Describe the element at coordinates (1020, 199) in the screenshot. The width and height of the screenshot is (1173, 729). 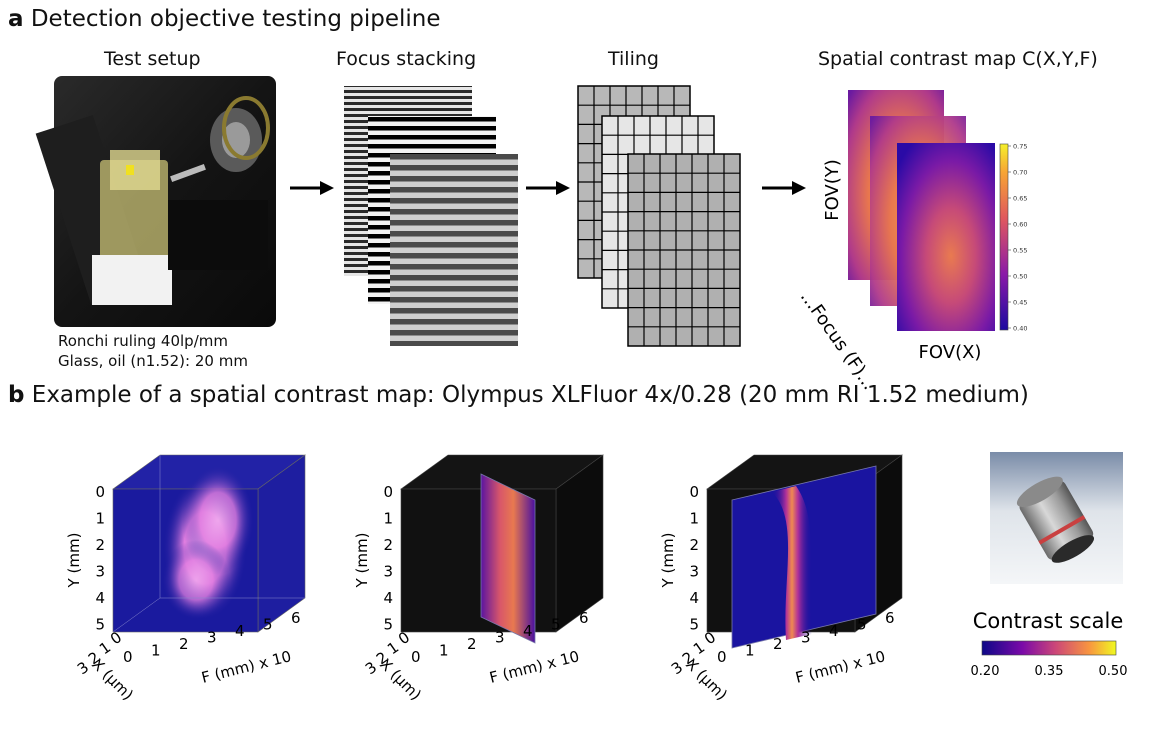
I see `map-colorbar-tick-label: 0.65` at that location.